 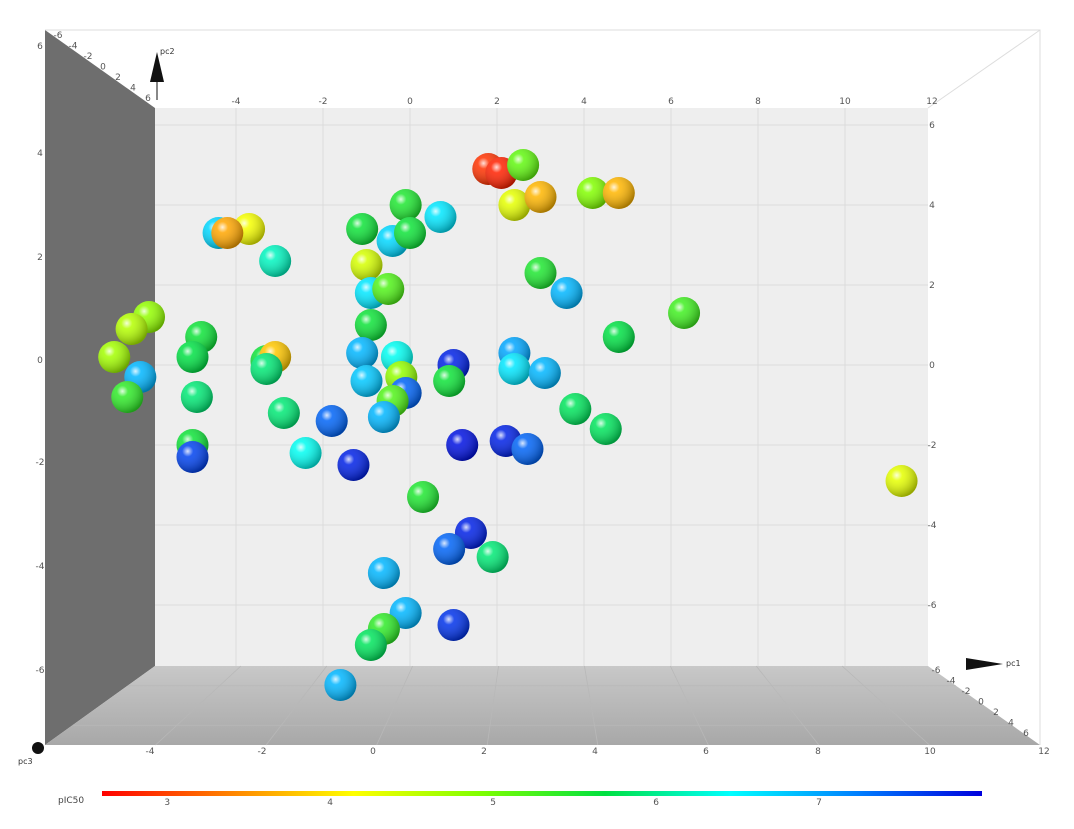 What do you see at coordinates (984, 69) in the screenshot?
I see `outer-box-edge` at bounding box center [984, 69].